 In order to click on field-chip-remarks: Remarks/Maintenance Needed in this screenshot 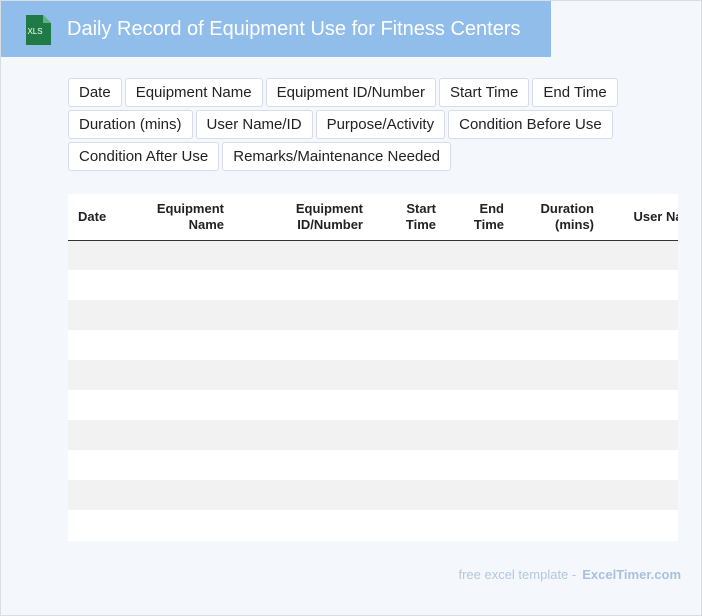, I will do `click(337, 156)`.